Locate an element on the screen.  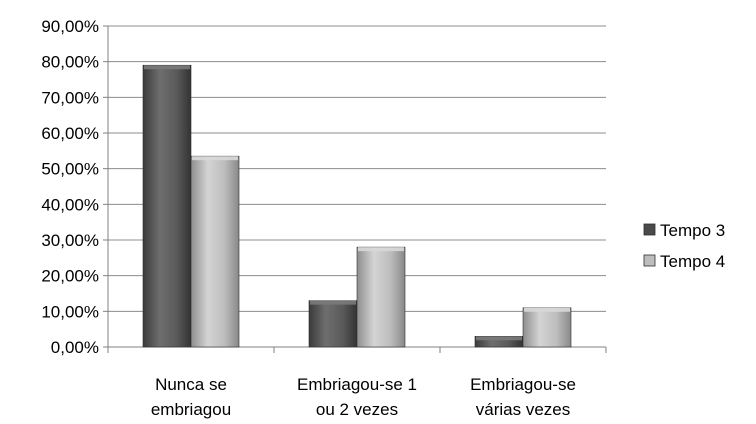
y-tick-label: 50,00% is located at coordinates (70, 169).